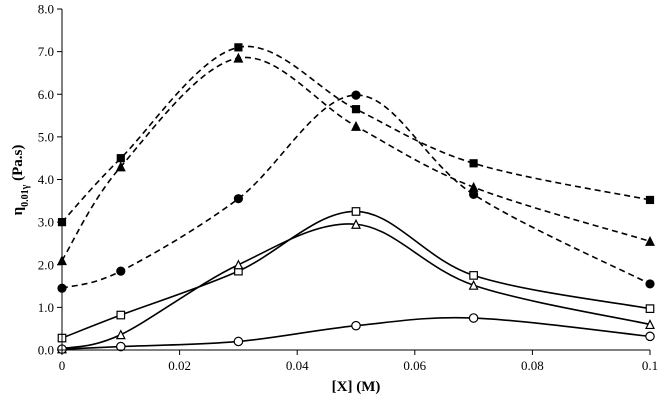 The height and width of the screenshot is (406, 661). I want to click on x-tick-label: 0.06, so click(414, 365).